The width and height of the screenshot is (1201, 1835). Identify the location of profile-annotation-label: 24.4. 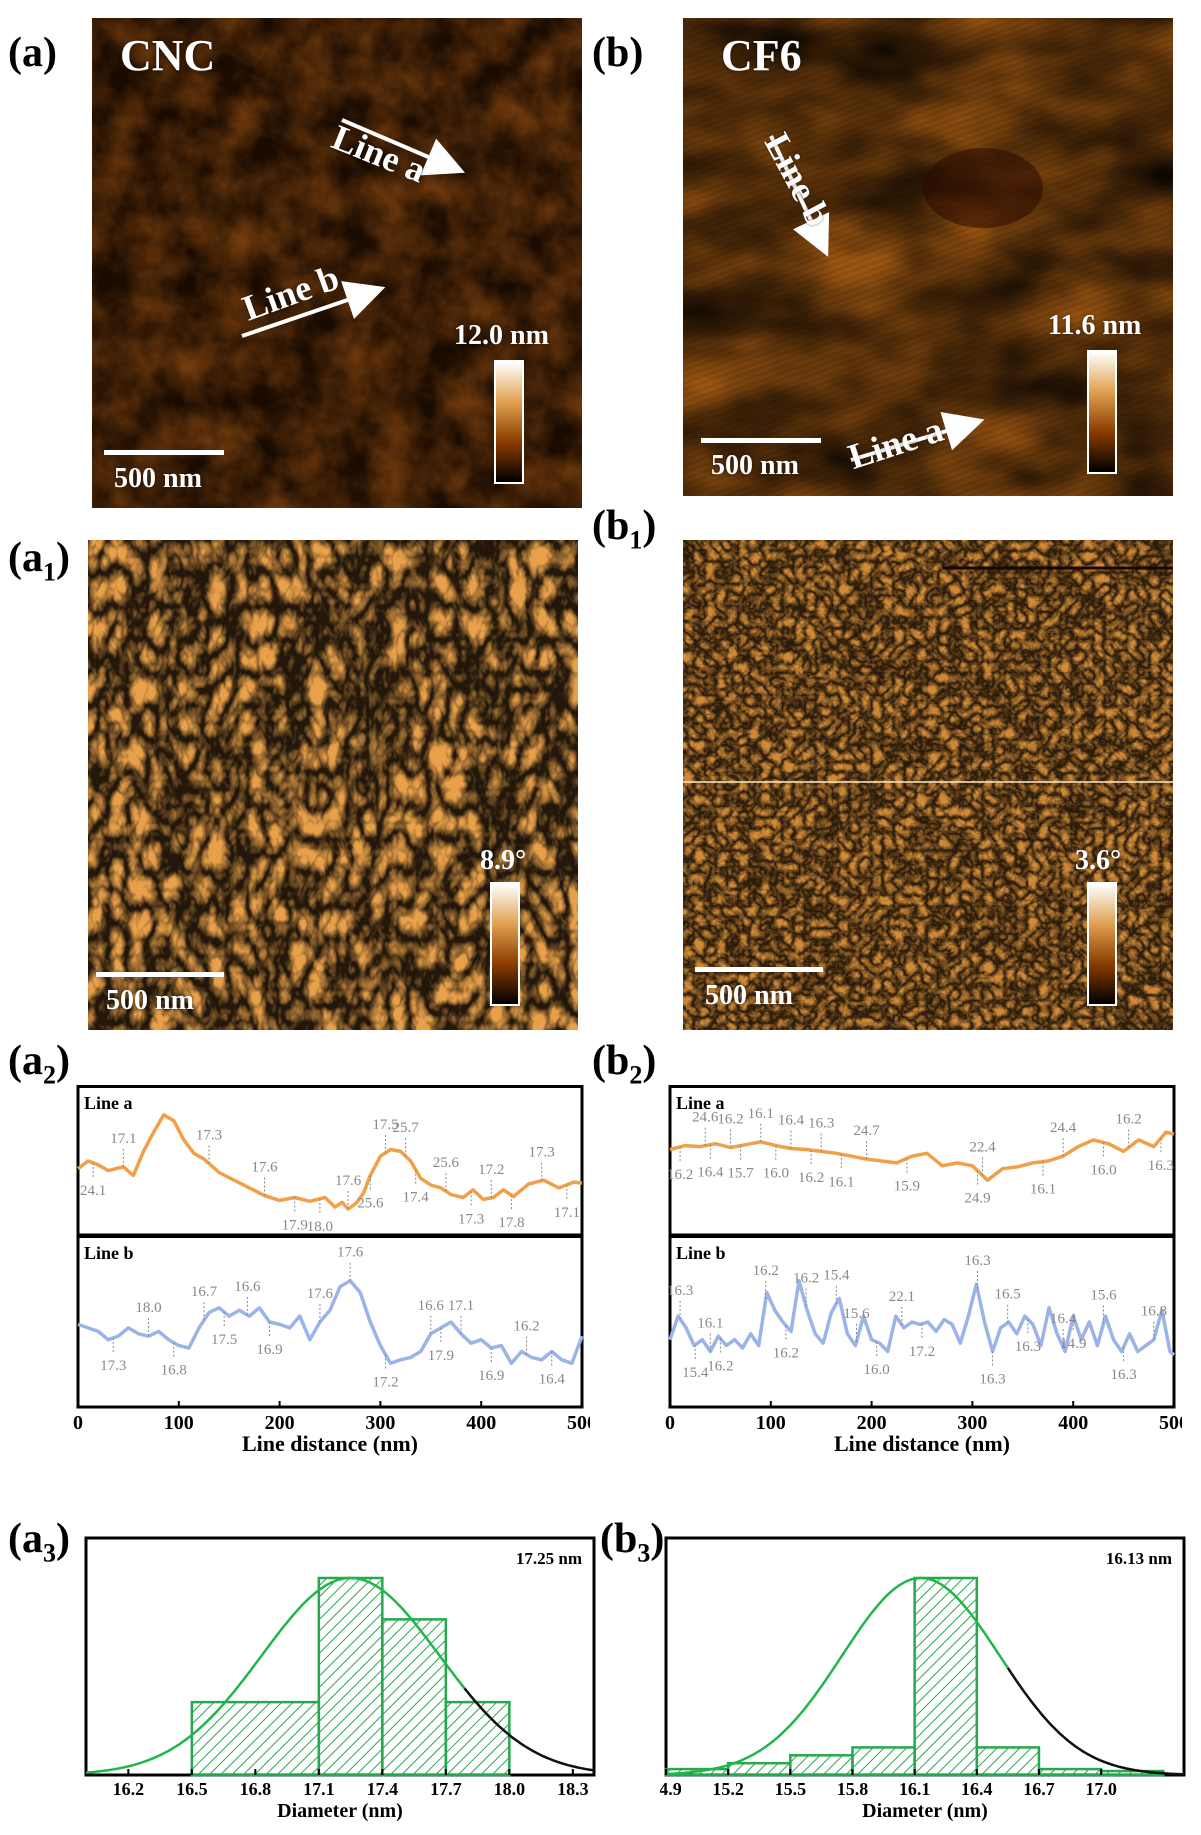
(1063, 1128).